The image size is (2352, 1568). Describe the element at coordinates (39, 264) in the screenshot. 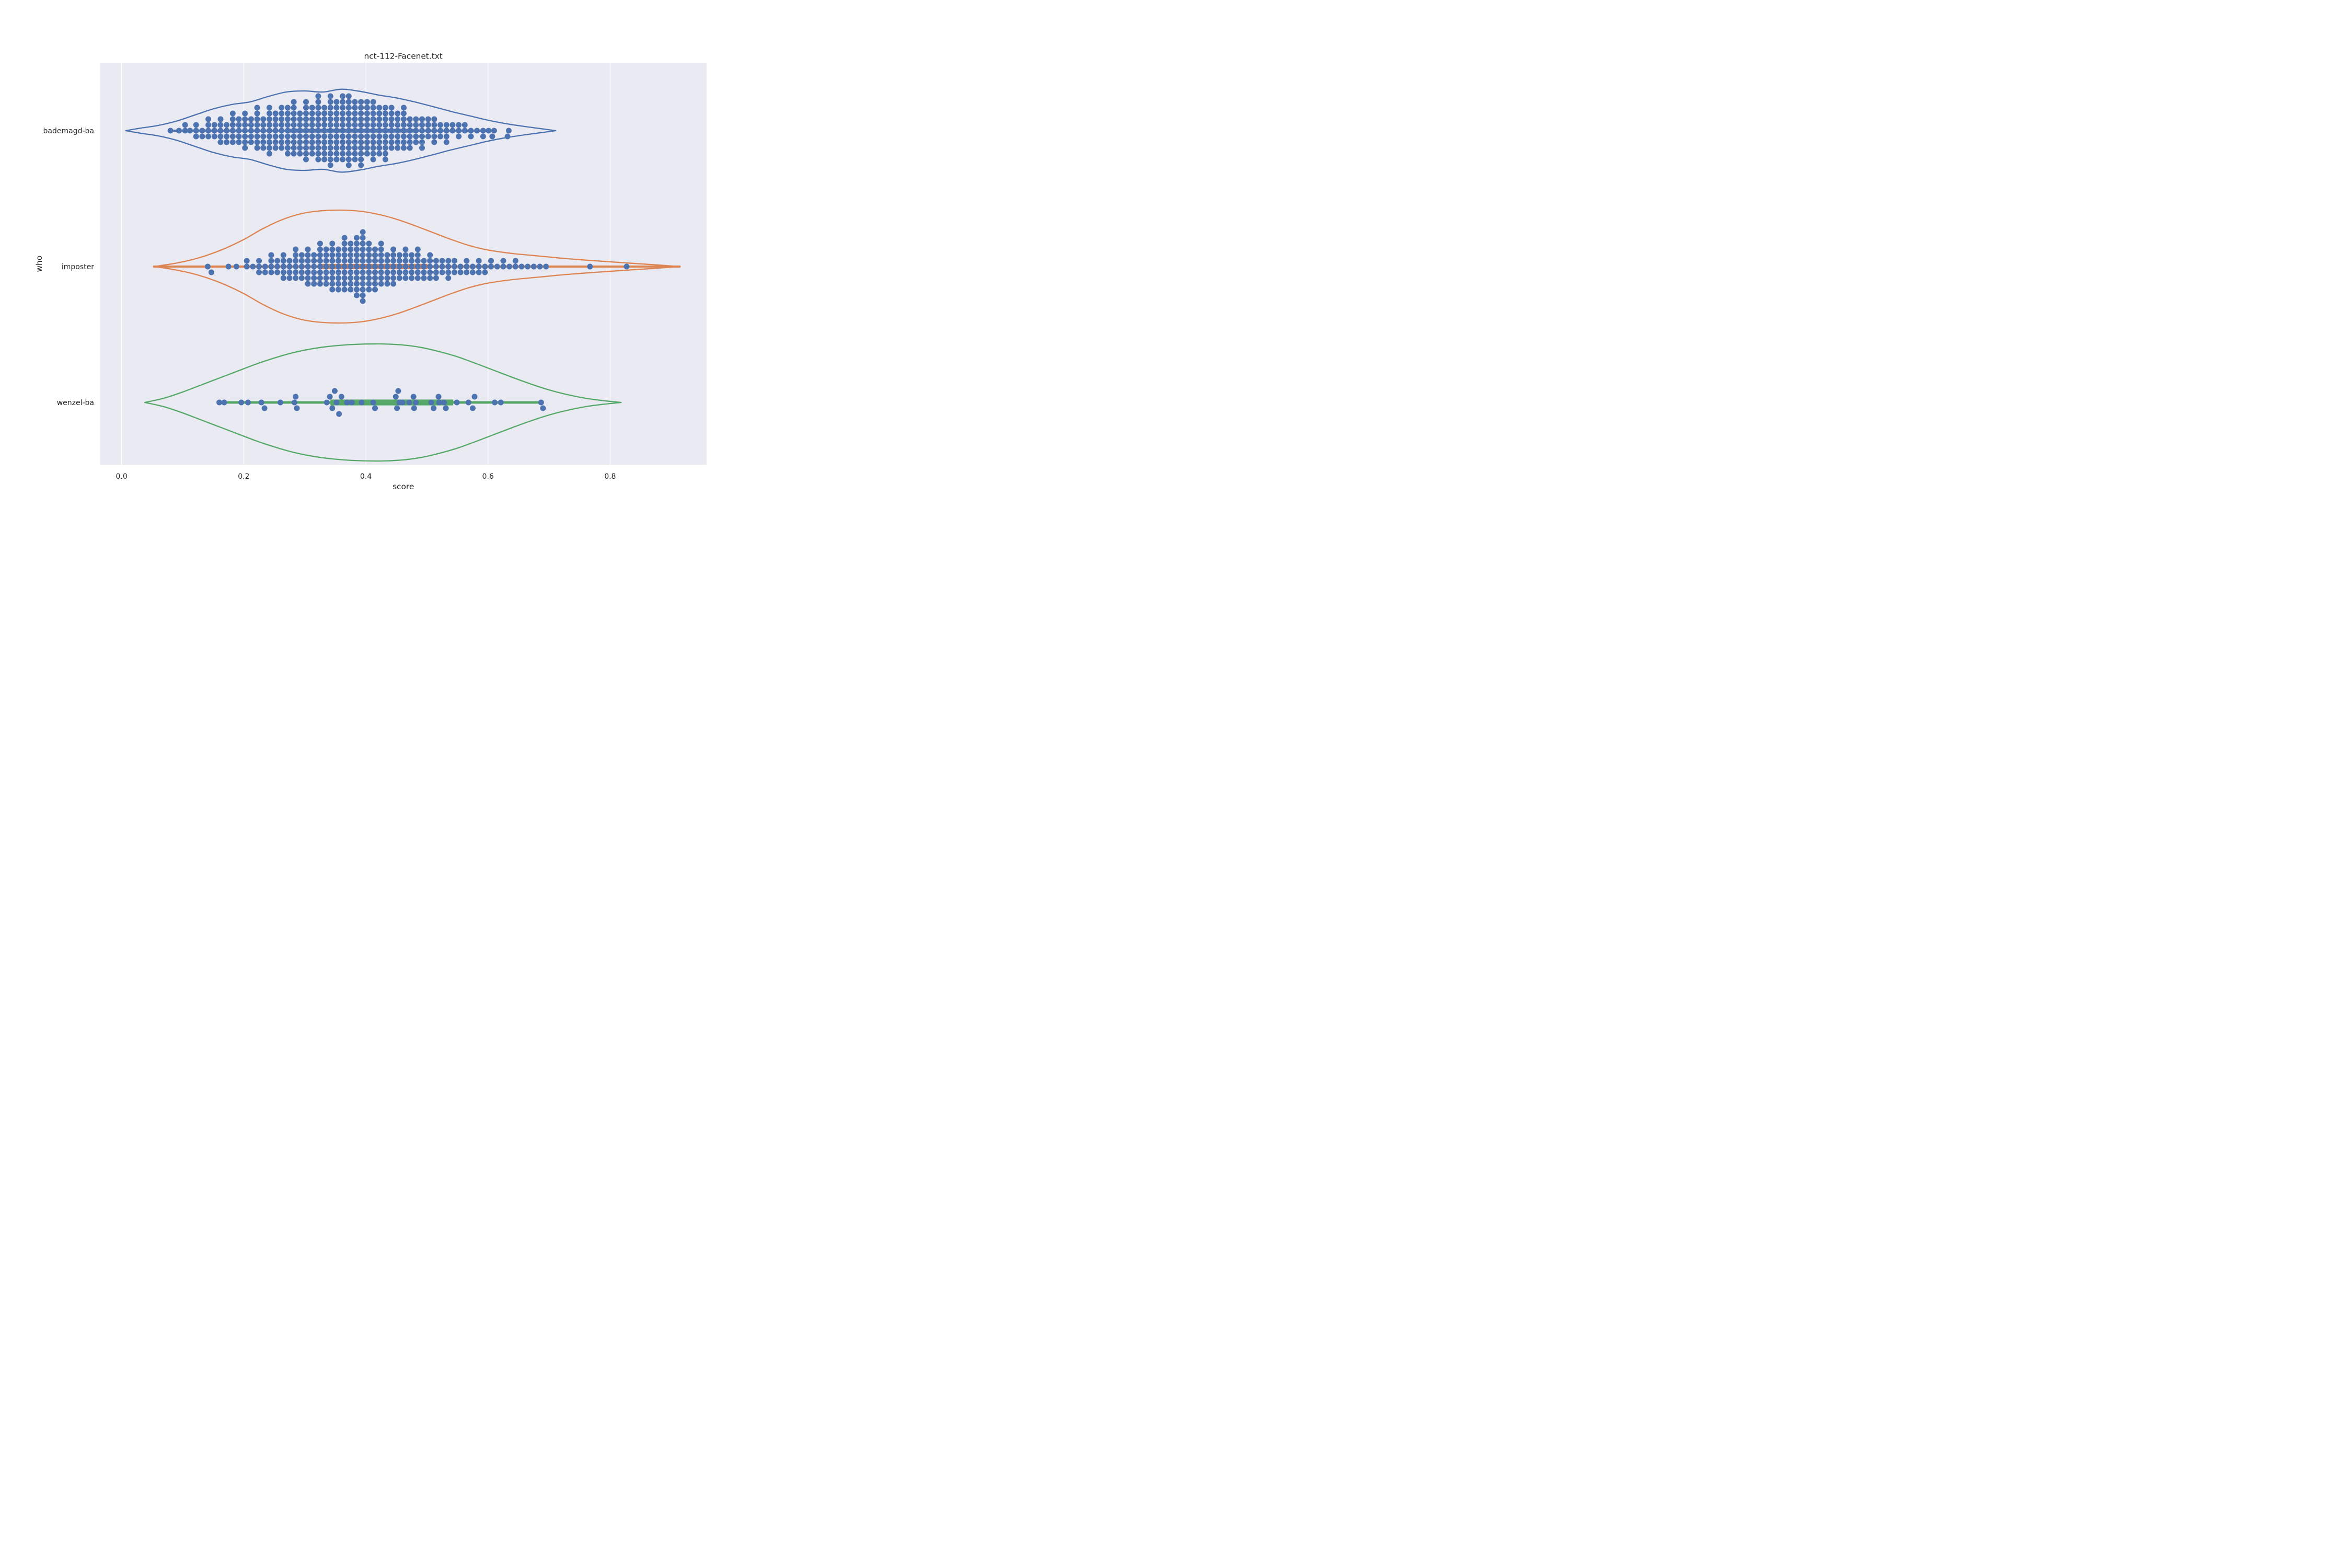

I see `y-axis-label: who` at that location.